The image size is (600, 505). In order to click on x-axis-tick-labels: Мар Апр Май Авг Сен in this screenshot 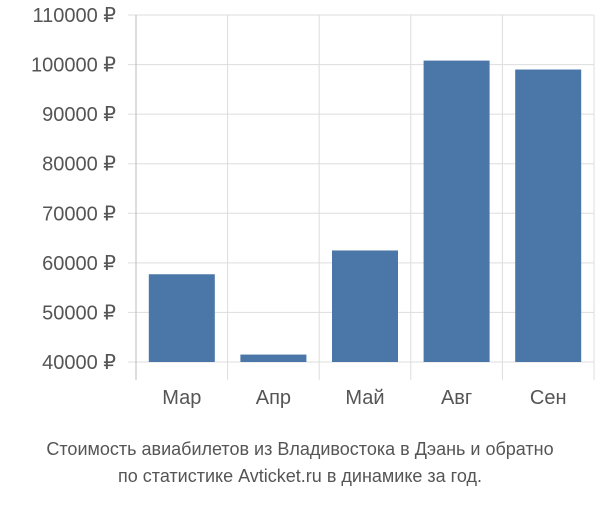, I will do `click(364, 398)`.